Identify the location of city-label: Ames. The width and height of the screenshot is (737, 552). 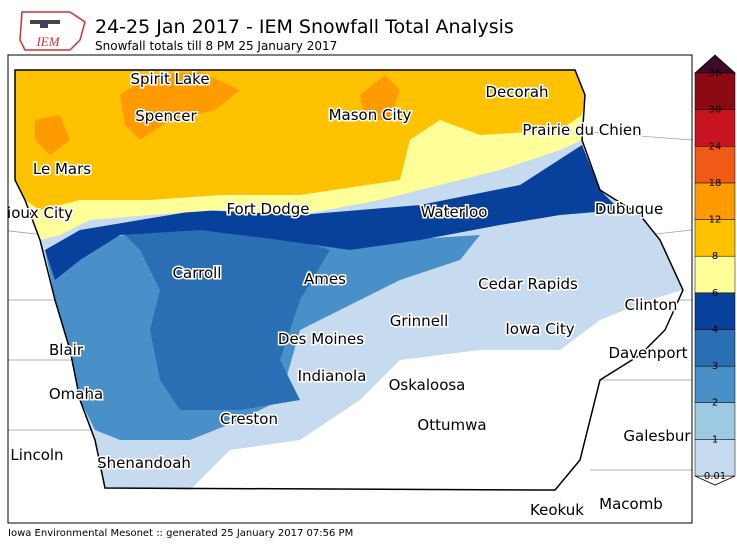
(325, 279).